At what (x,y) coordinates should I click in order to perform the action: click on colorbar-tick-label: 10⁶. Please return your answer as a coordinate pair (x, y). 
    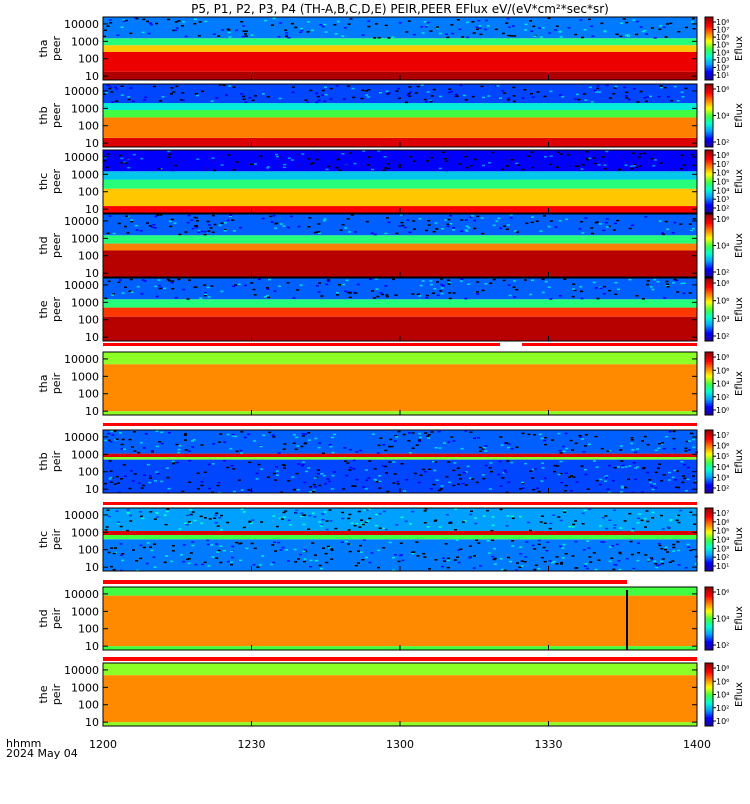
    Looking at the image, I should click on (722, 592).